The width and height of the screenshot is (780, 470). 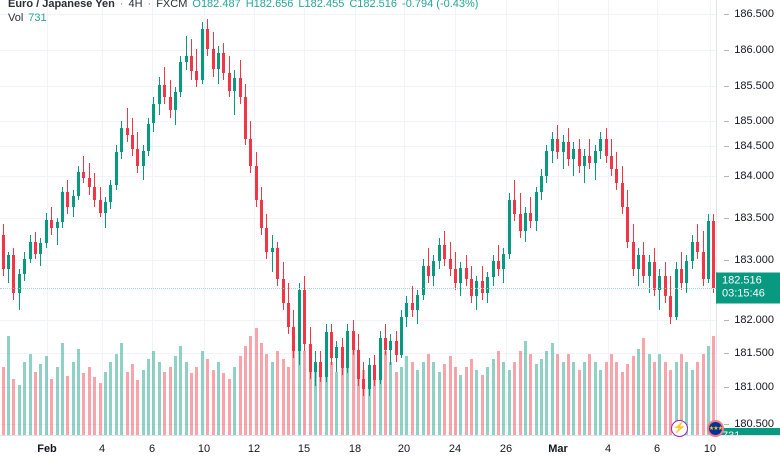 I want to click on current-price-line, so click(x=358, y=288).